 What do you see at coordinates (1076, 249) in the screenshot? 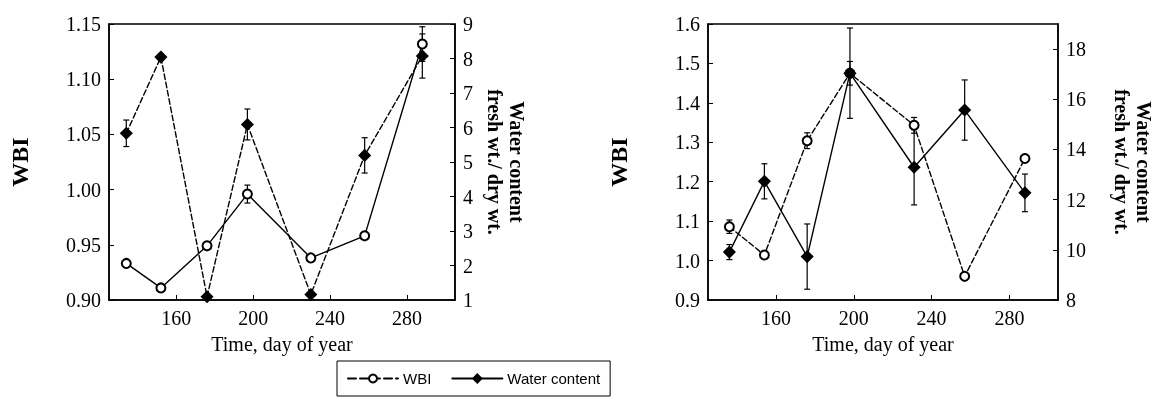
I see `y2-tick-label: 10` at bounding box center [1076, 249].